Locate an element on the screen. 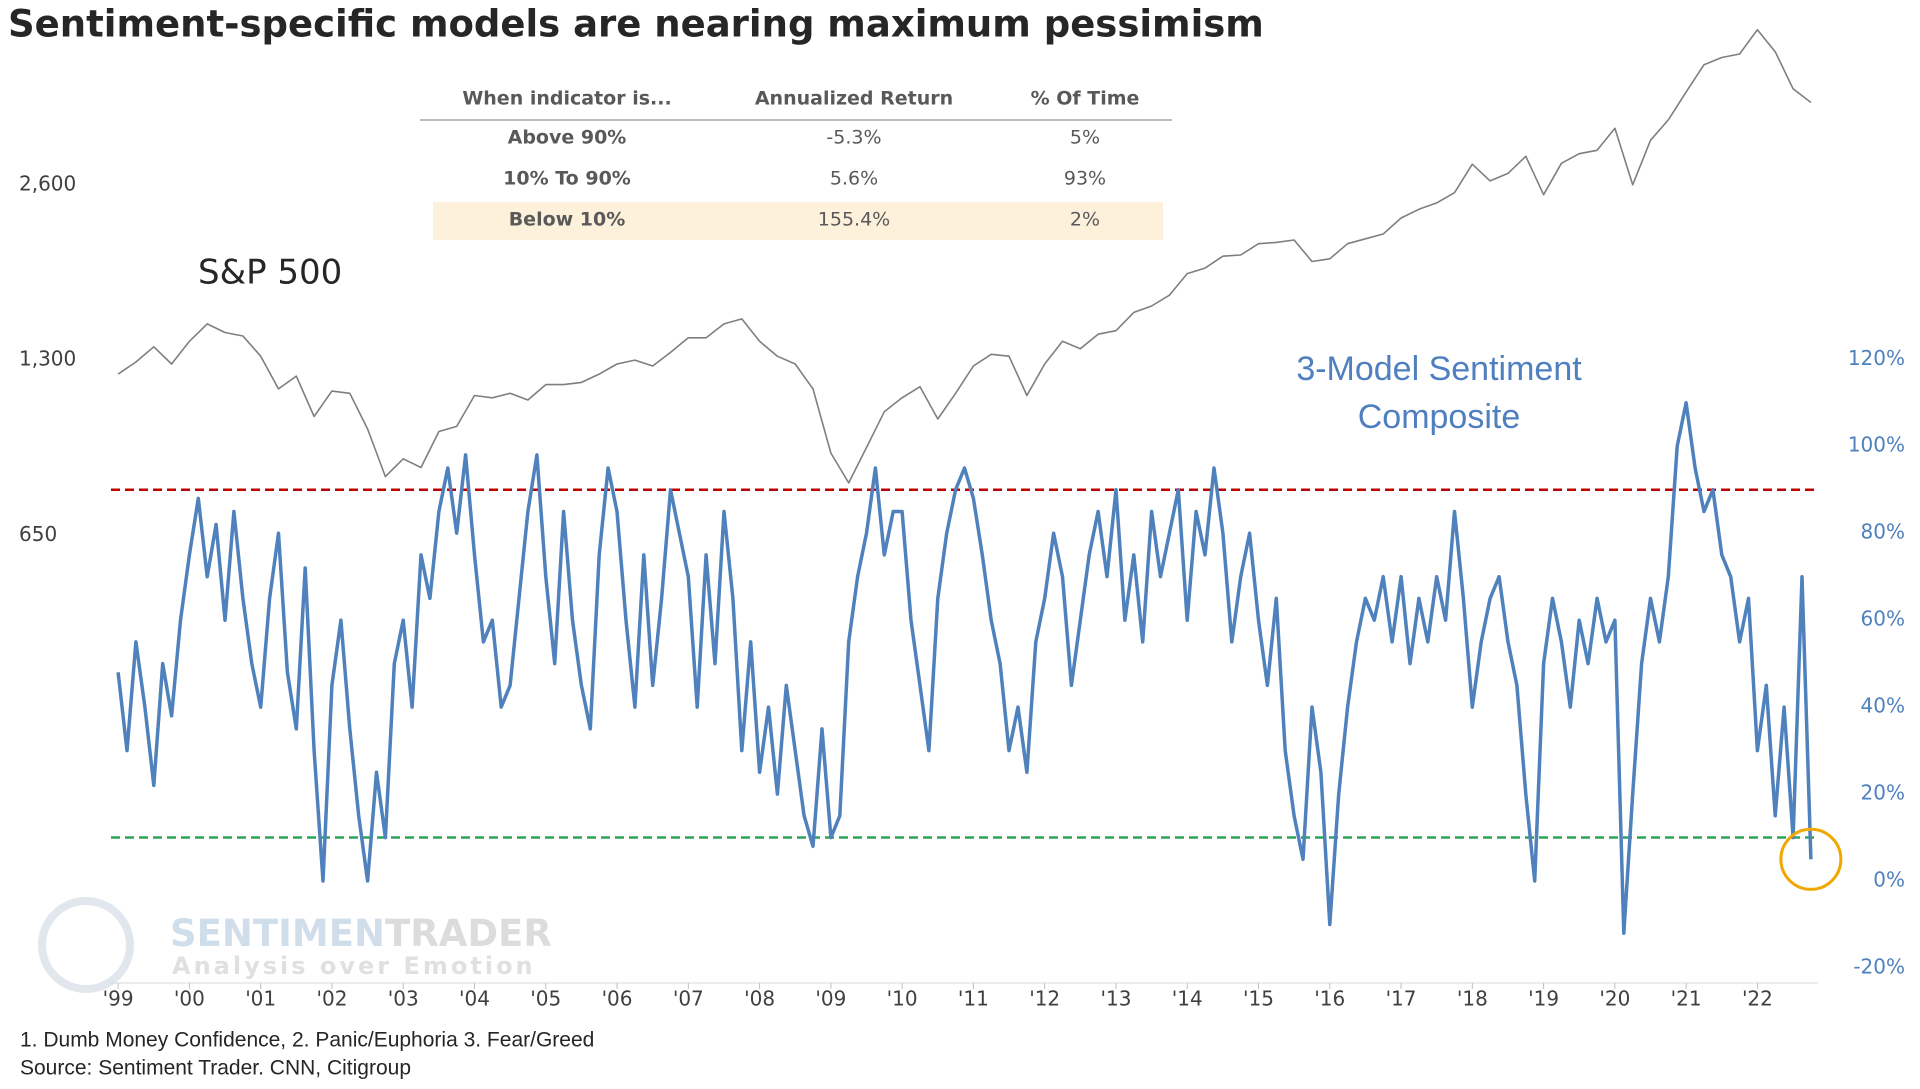 The height and width of the screenshot is (1089, 1920). x-tick-label: '11 is located at coordinates (973, 999).